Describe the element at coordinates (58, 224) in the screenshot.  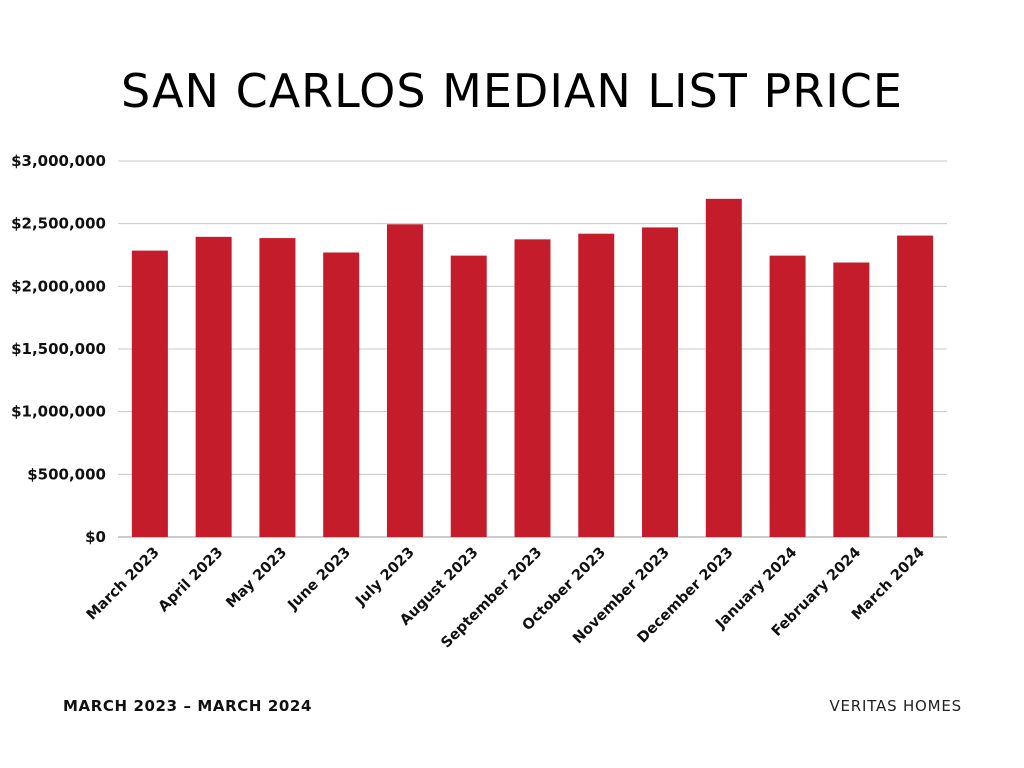
I see `y-tick-label: $2,500,000` at that location.